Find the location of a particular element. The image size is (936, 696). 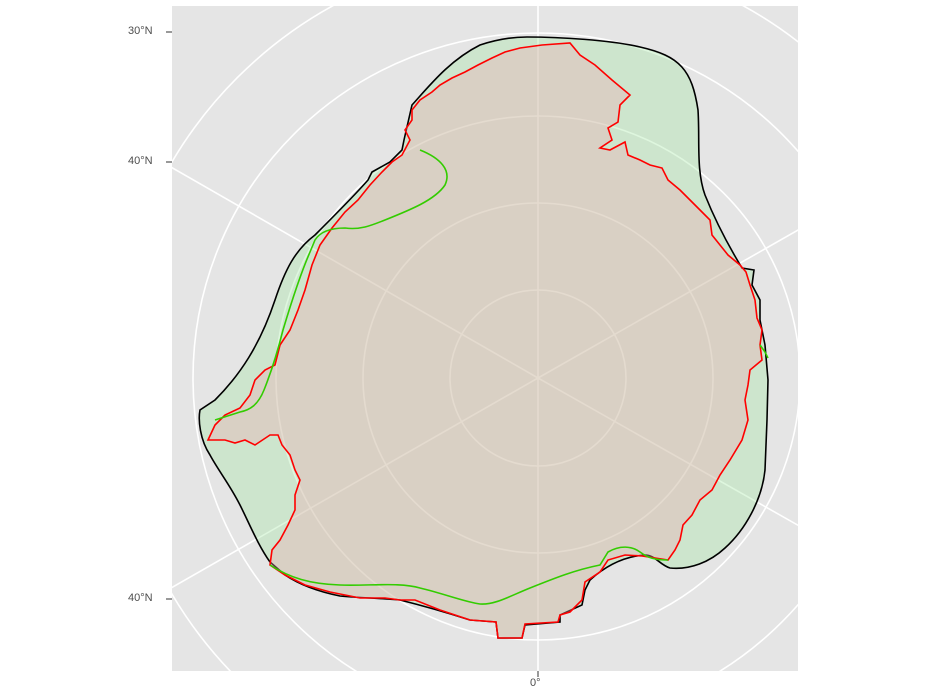

y-tick-label: 30°N is located at coordinates (140, 31).